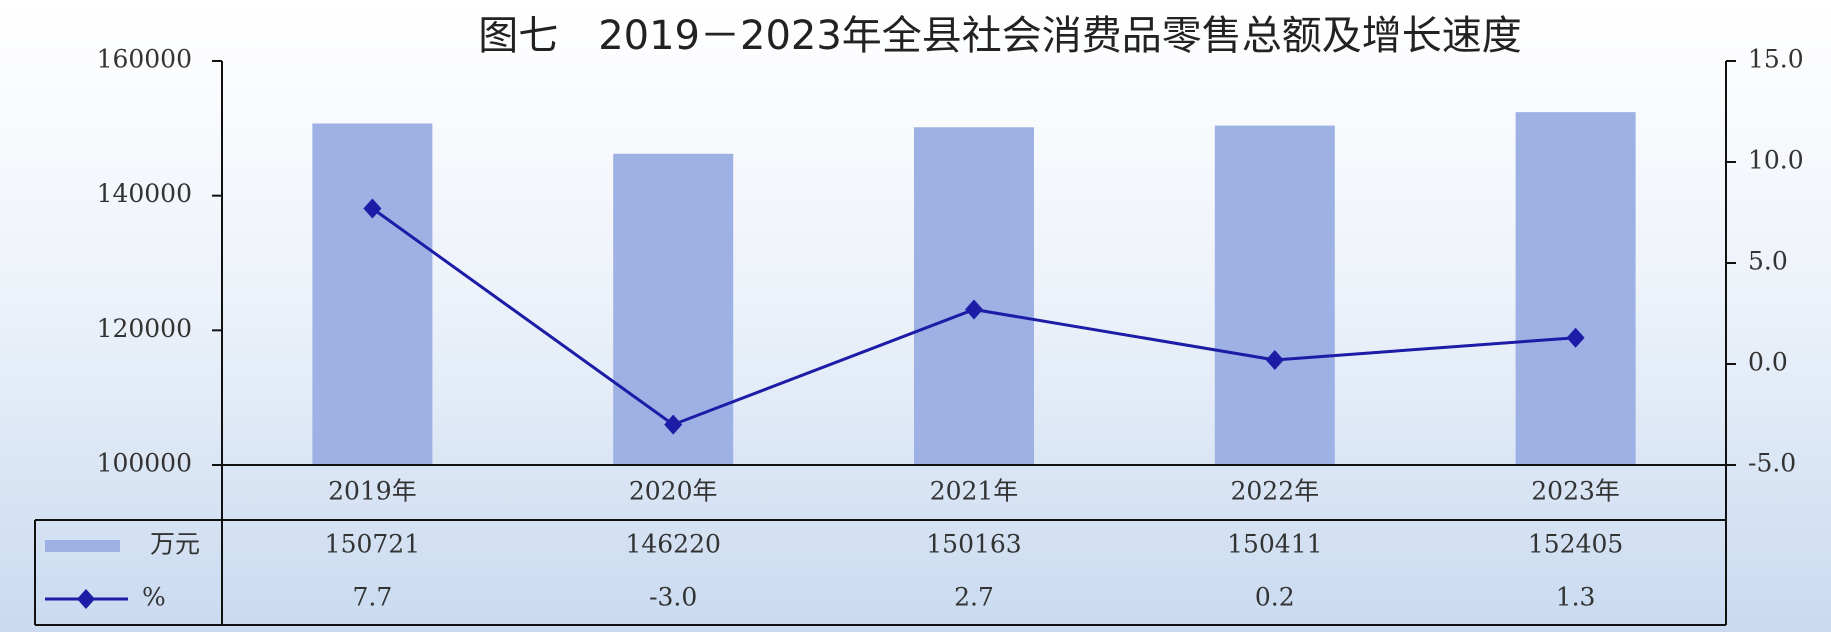  Describe the element at coordinates (144, 463) in the screenshot. I see `y-tick-label: 100000` at that location.